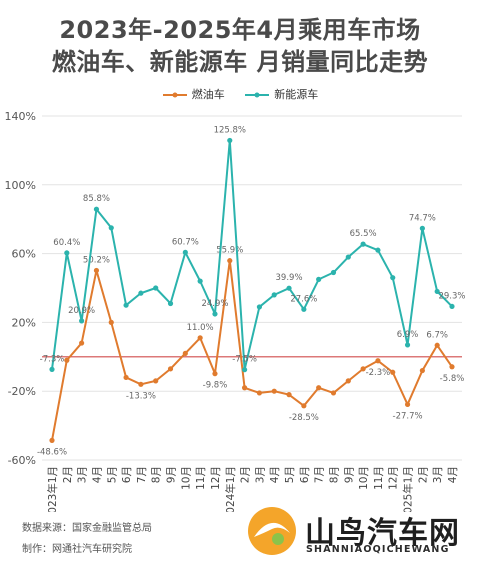  I want to click on legend-swatch-nev, so click(257, 95).